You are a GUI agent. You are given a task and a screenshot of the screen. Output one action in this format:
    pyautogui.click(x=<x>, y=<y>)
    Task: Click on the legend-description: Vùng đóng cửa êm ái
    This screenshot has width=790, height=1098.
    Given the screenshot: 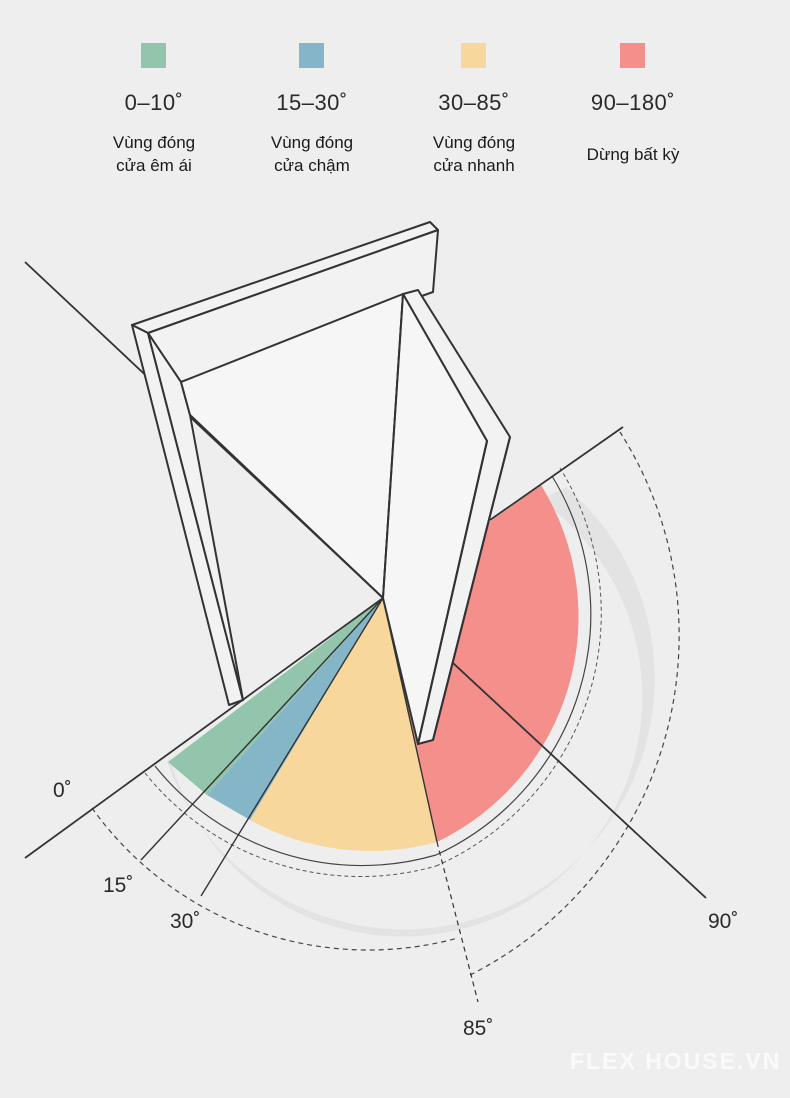 What is the action you would take?
    pyautogui.click(x=154, y=154)
    